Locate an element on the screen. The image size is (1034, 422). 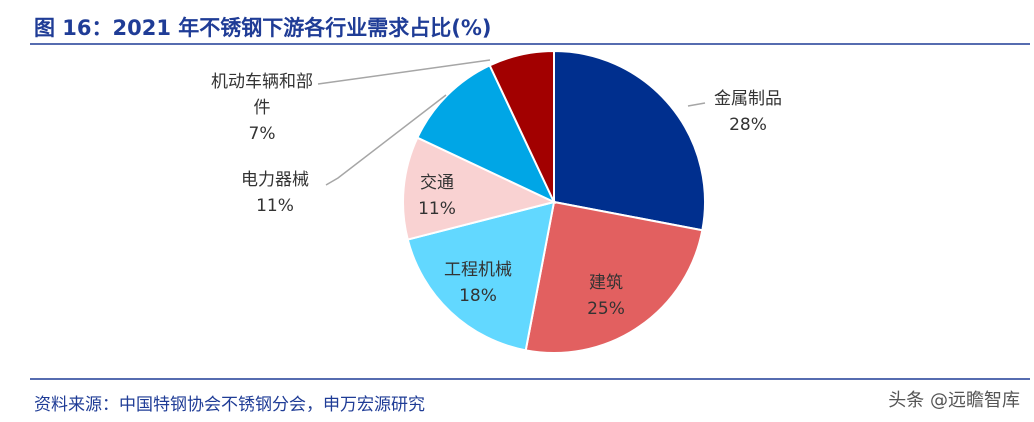
source-note: 资料来源：中国特钢协会不锈钢分会，申万宏源研究 is located at coordinates (229, 405).